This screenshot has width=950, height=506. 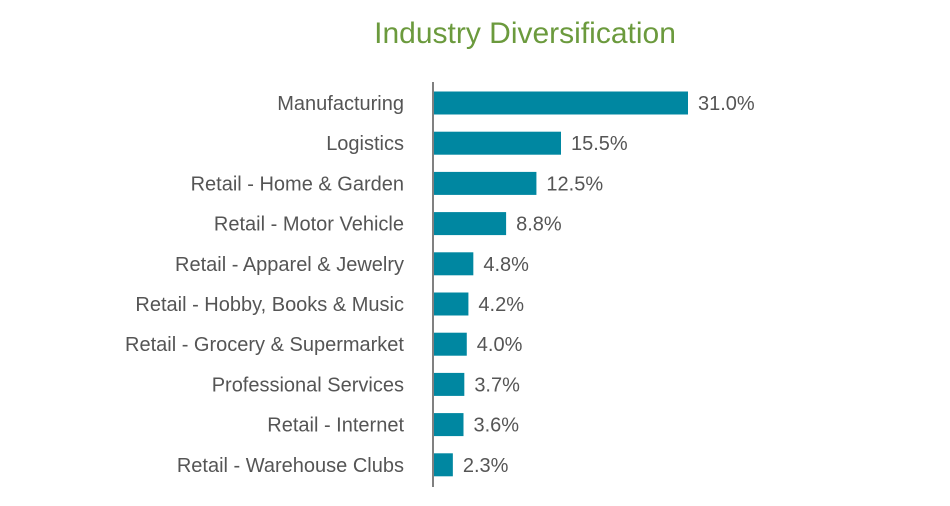 I want to click on value-label: 4.2%, so click(x=501, y=305).